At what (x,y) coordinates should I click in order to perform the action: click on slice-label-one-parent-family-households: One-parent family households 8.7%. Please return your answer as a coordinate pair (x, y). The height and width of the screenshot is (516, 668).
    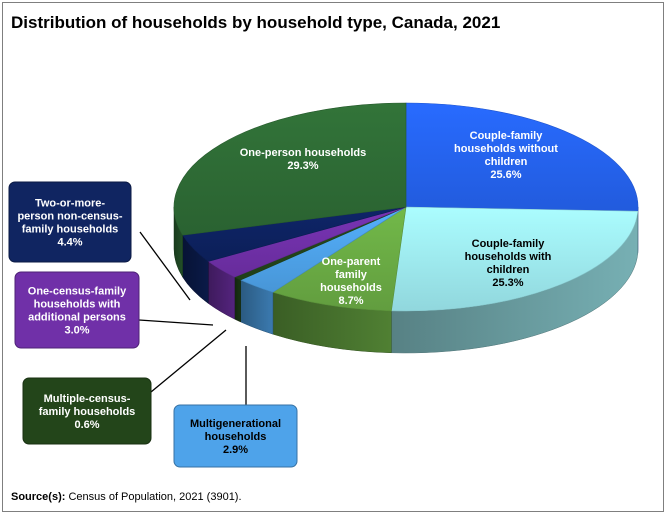
    Looking at the image, I should click on (351, 281).